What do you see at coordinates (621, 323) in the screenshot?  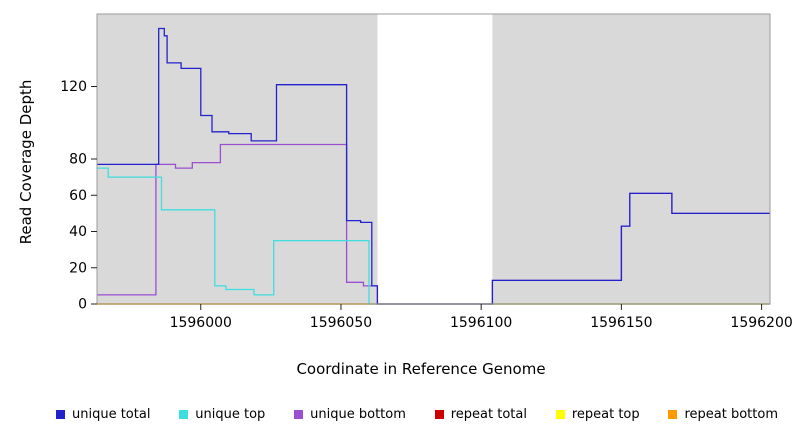 I see `x-tick-label: 1596150` at bounding box center [621, 323].